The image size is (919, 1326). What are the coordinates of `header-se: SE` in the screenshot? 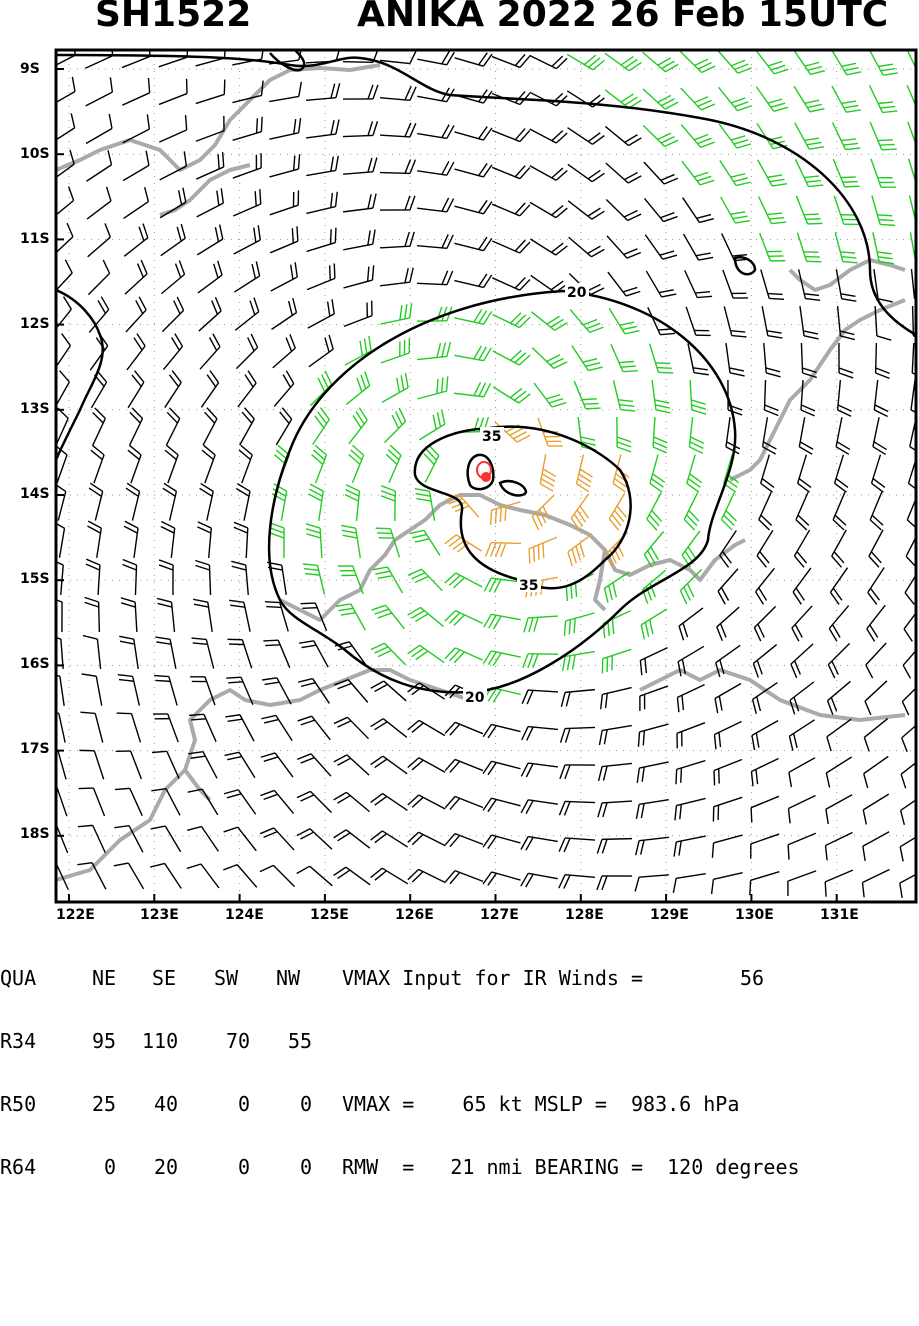 It's located at (164, 978).